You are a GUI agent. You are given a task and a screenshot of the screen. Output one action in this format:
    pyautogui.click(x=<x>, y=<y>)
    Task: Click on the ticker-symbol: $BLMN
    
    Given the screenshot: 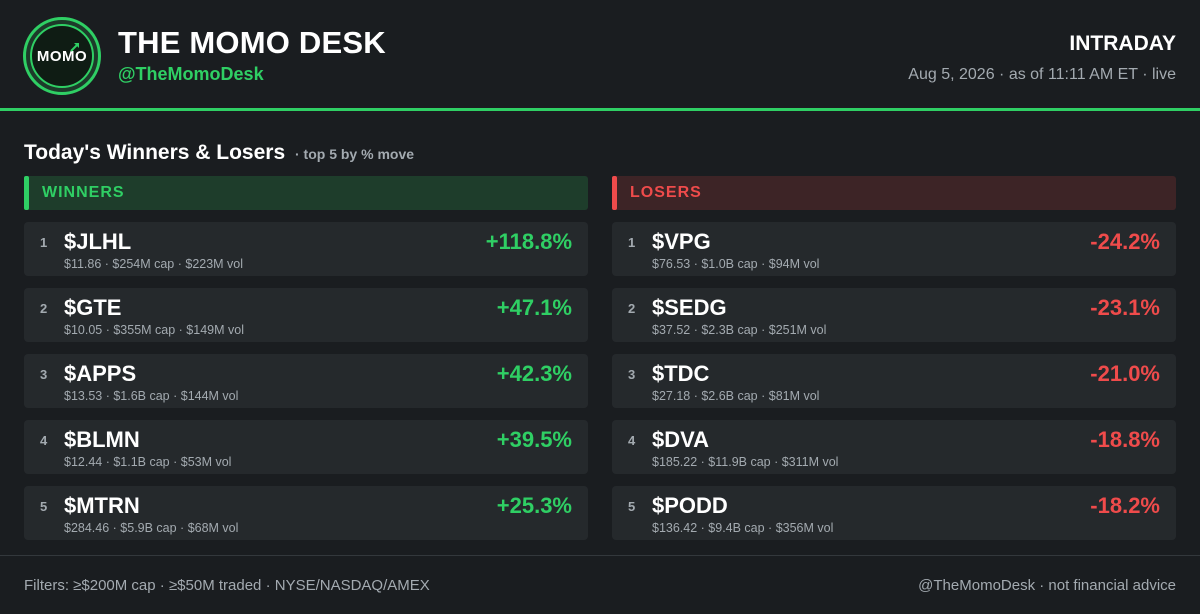 What is the action you would take?
    pyautogui.click(x=102, y=439)
    